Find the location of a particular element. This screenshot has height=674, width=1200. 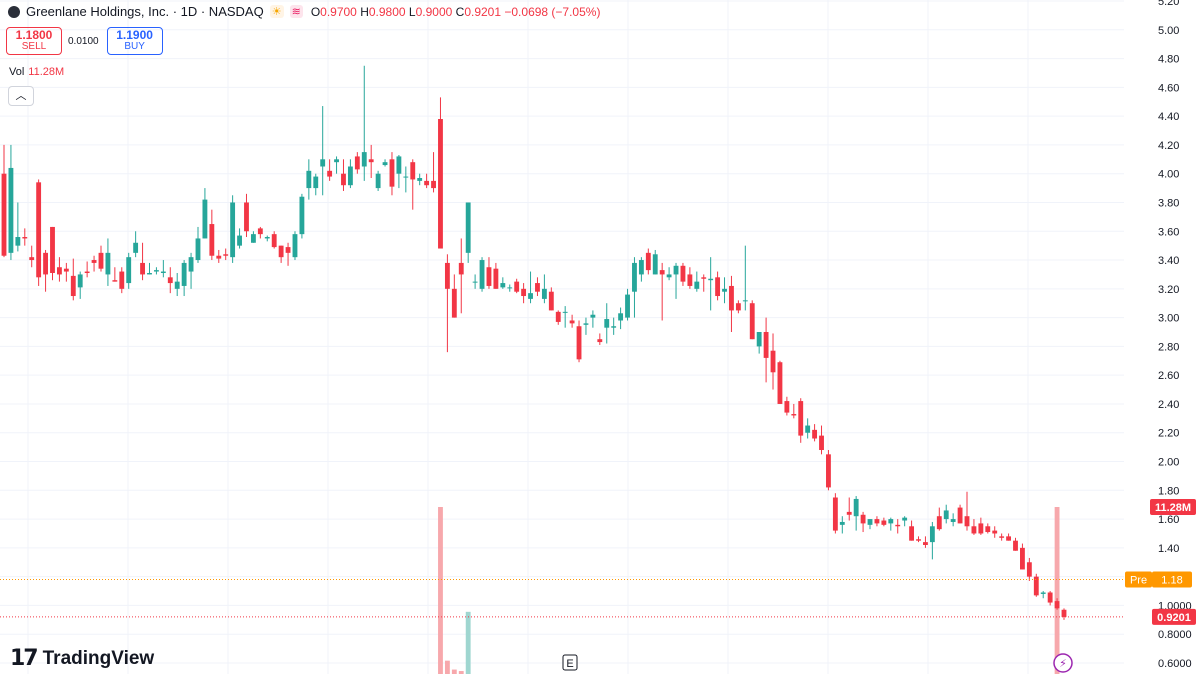

pre-market-label: Pre is located at coordinates (1138, 581).